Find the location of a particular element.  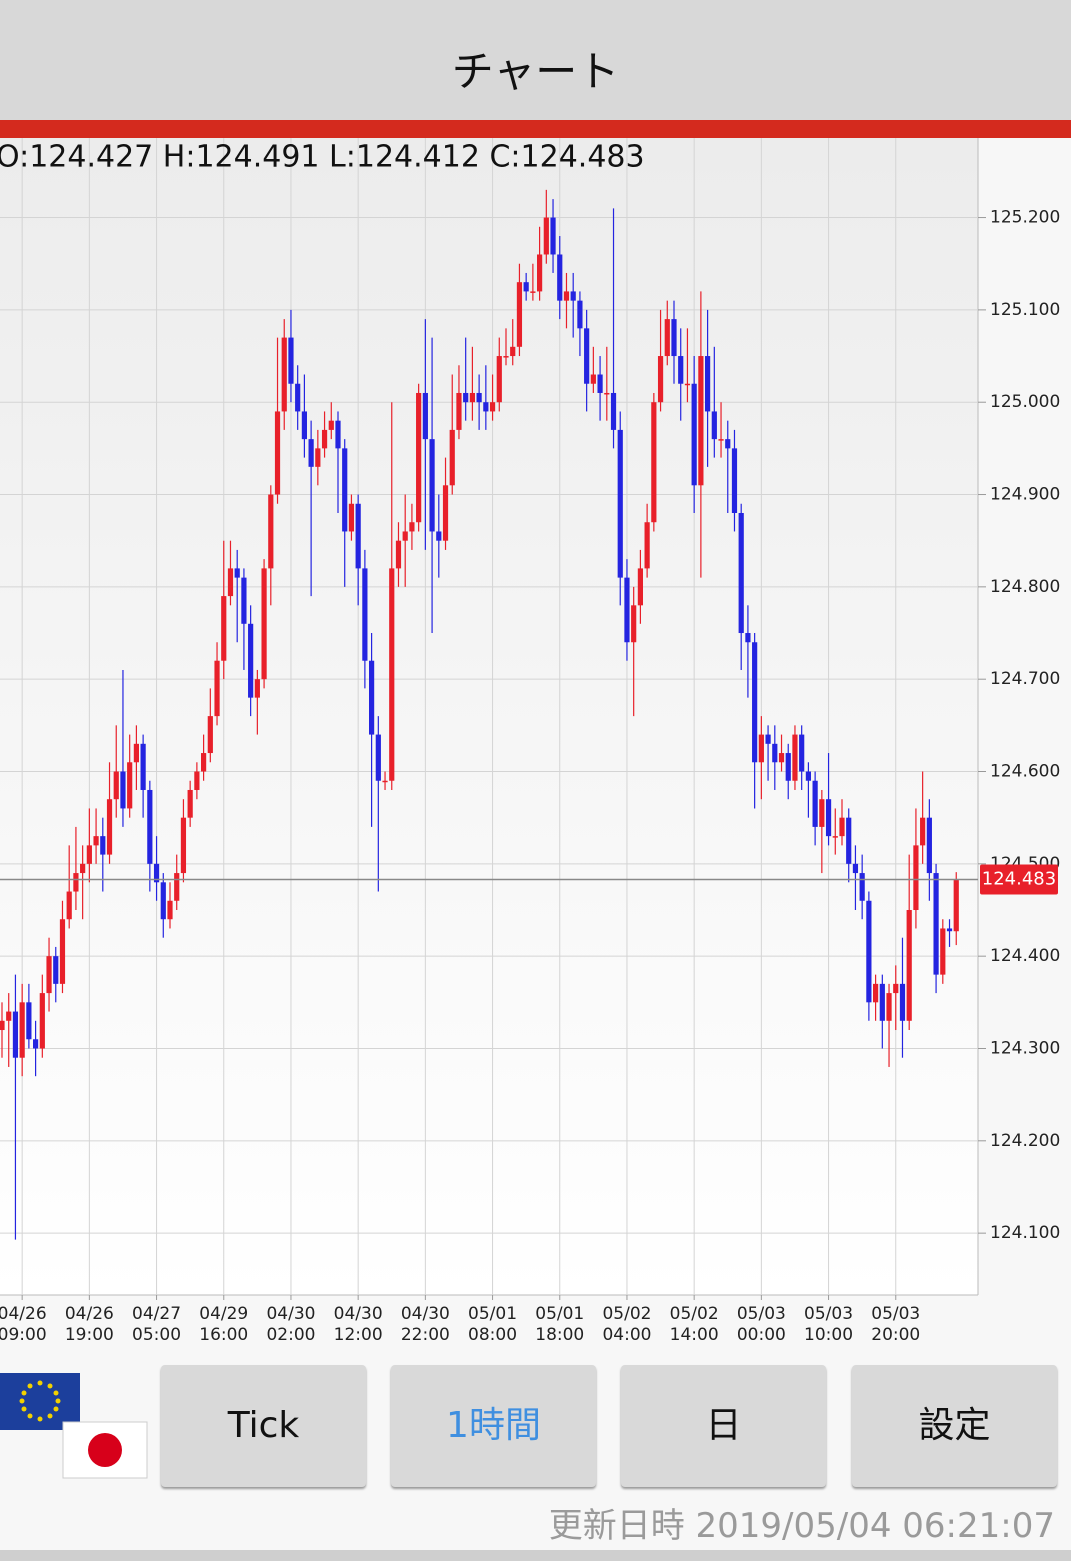

y-tick-label: 124.600 is located at coordinates (1025, 772).